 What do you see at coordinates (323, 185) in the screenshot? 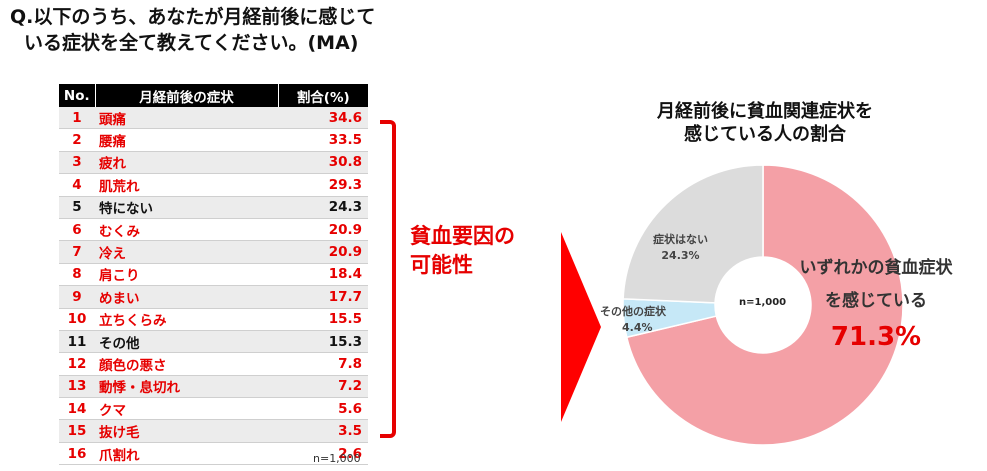
I see `row-percent: 29.3` at bounding box center [323, 185].